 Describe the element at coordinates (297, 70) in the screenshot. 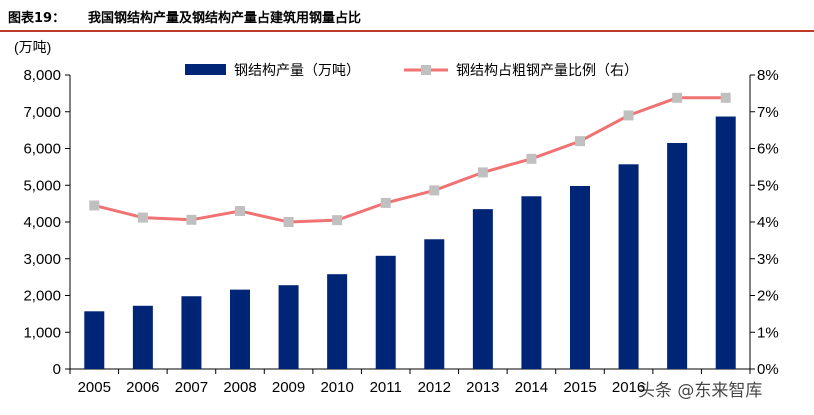

I see `legend-bar-label: 钢结构产量（万吨）` at that location.